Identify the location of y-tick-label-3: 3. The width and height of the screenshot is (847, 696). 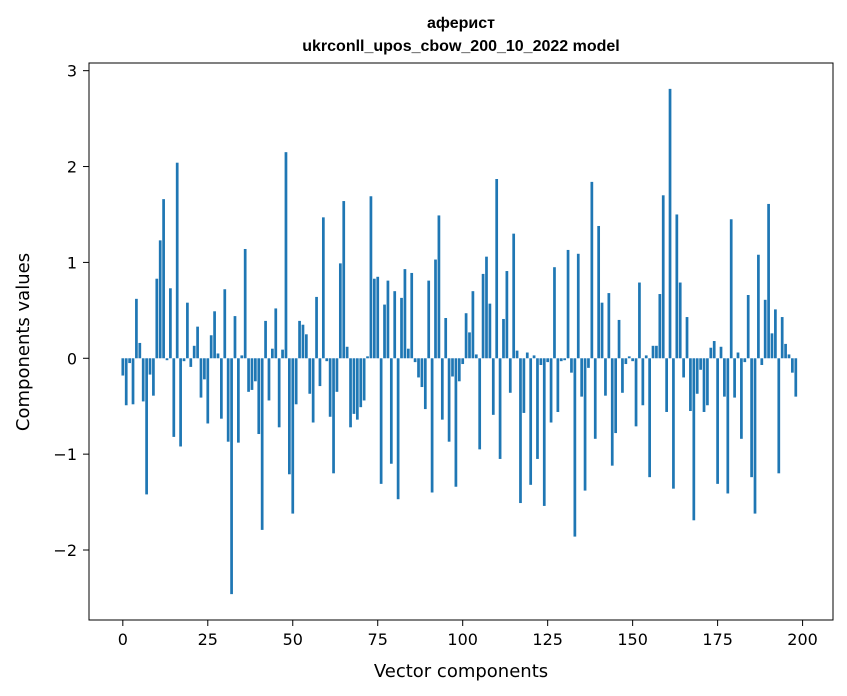
(72, 71).